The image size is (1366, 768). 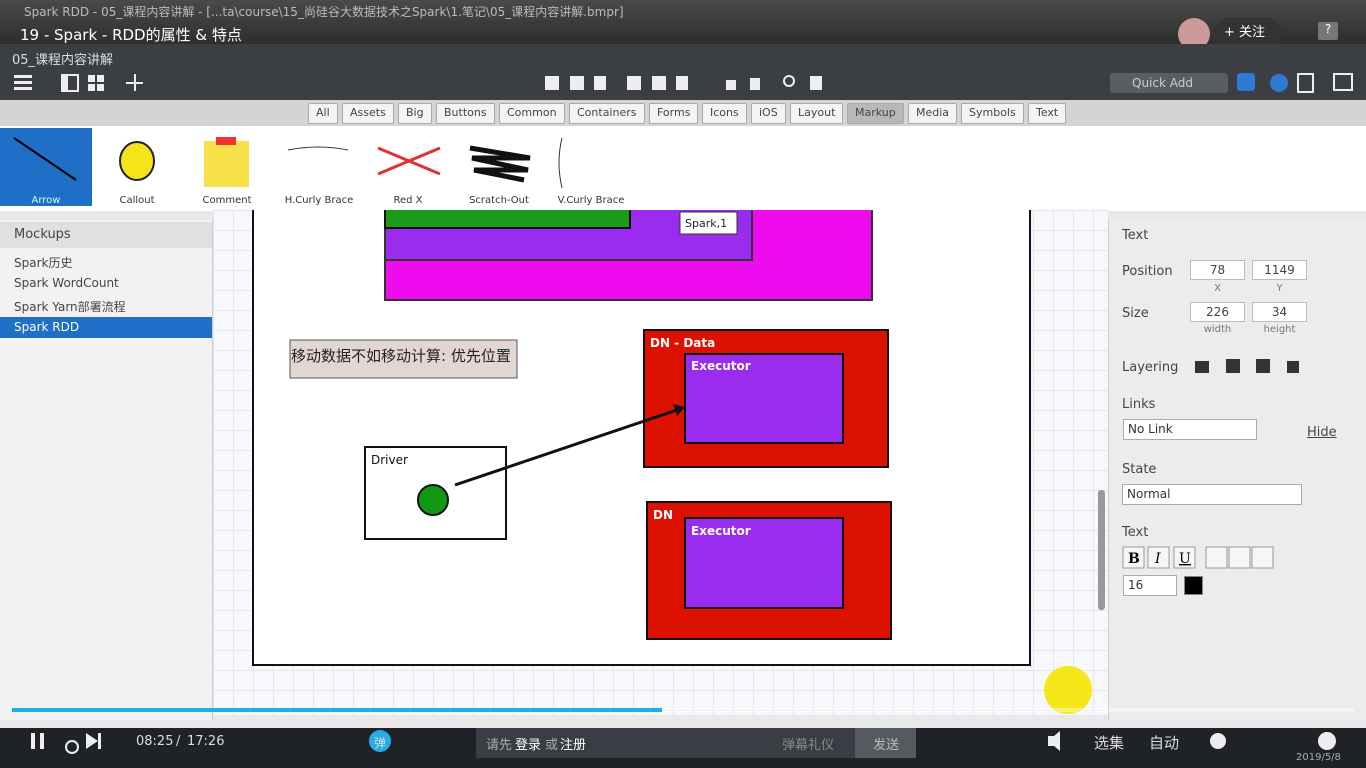 I want to click on driver-label: Driver, so click(x=389, y=460).